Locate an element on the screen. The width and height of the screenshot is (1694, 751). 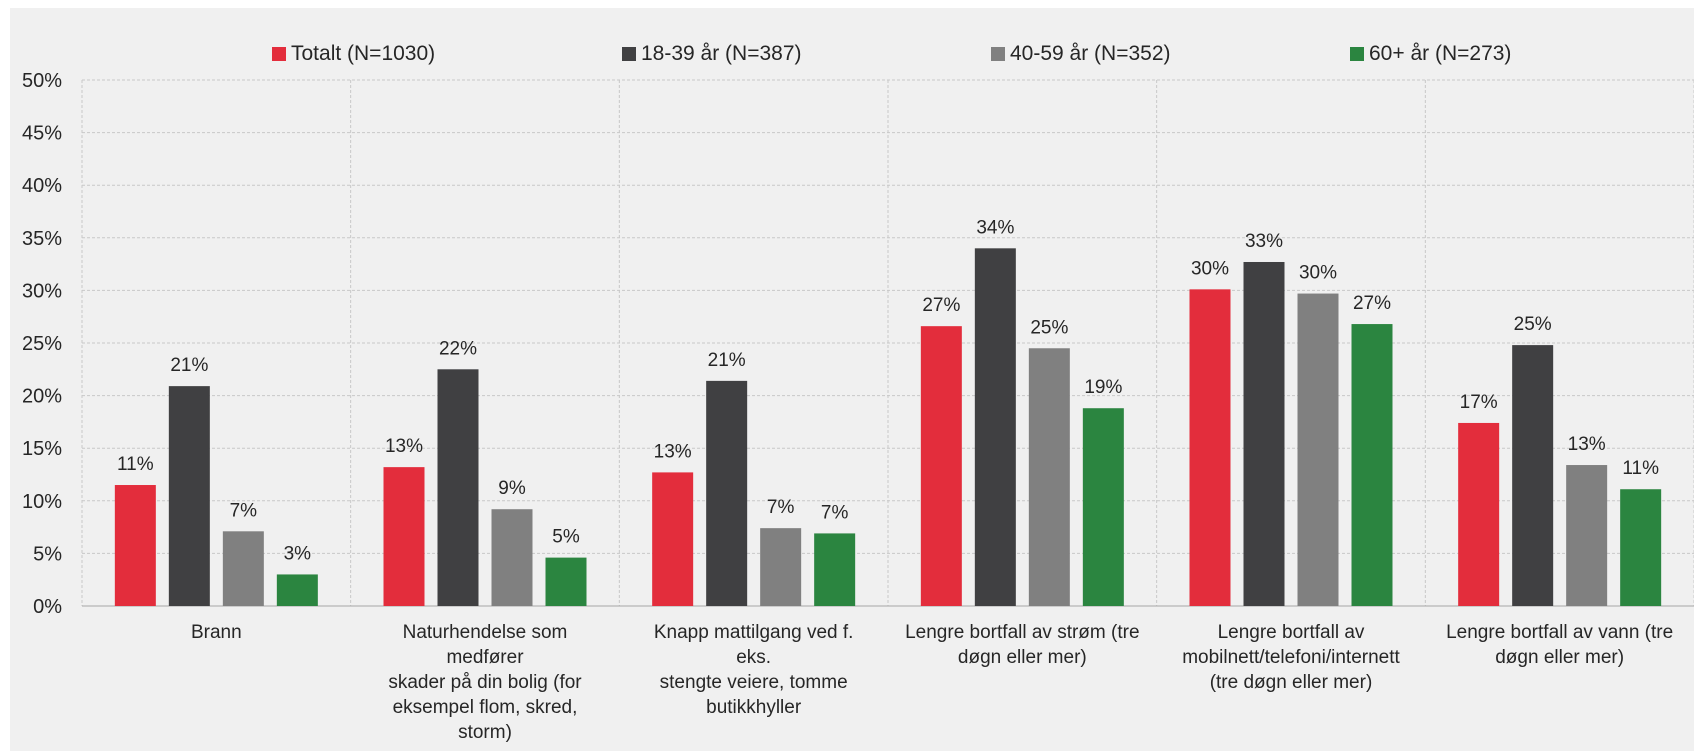
x-tick-label-line: stengte veiere, tomme is located at coordinates (753, 682).